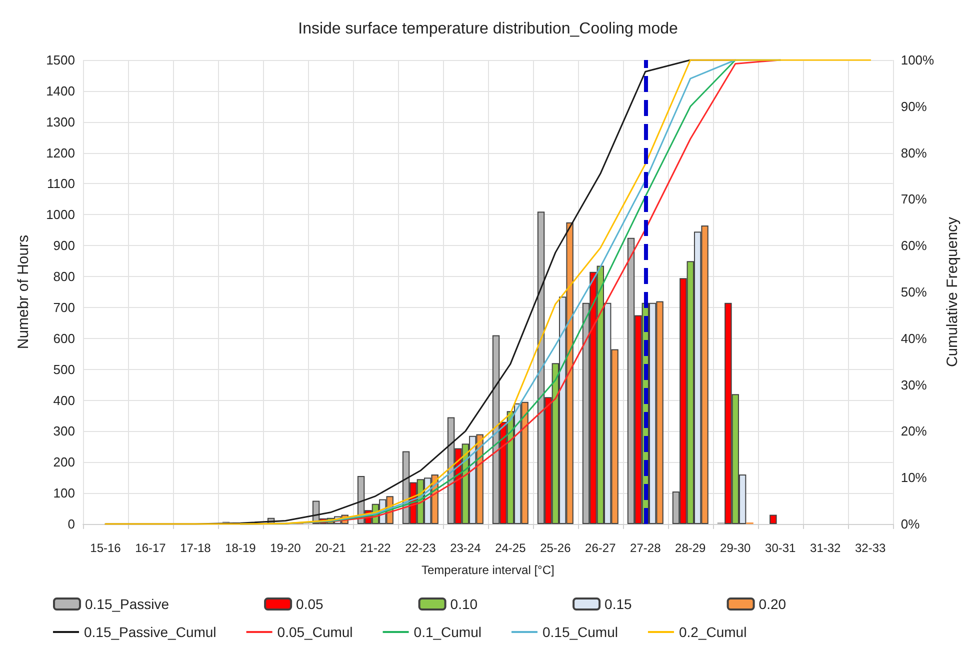  Describe the element at coordinates (487, 570) in the screenshot. I see `x-axis-title: Temperature interval [°C]` at that location.